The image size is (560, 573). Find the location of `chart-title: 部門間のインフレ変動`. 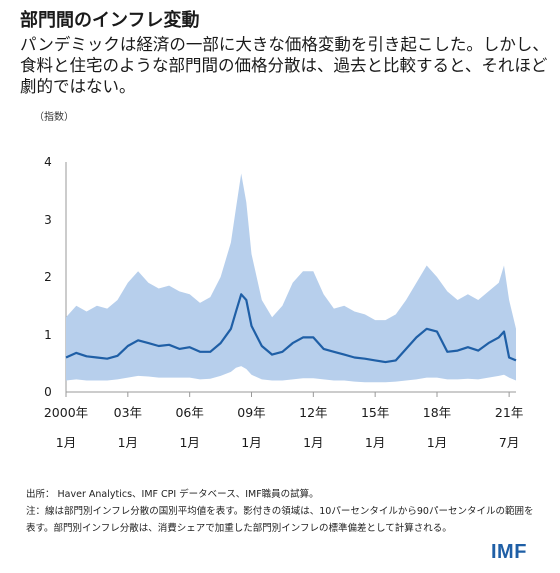

chart-title: 部門間のインフレ変動 is located at coordinates (110, 20).